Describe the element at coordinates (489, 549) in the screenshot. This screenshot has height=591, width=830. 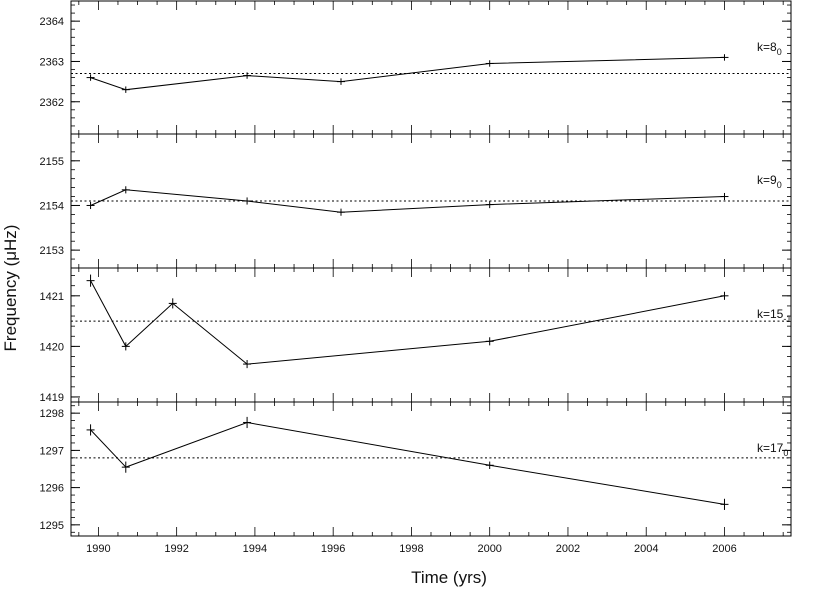
I see `x-tick-label: 2000` at that location.